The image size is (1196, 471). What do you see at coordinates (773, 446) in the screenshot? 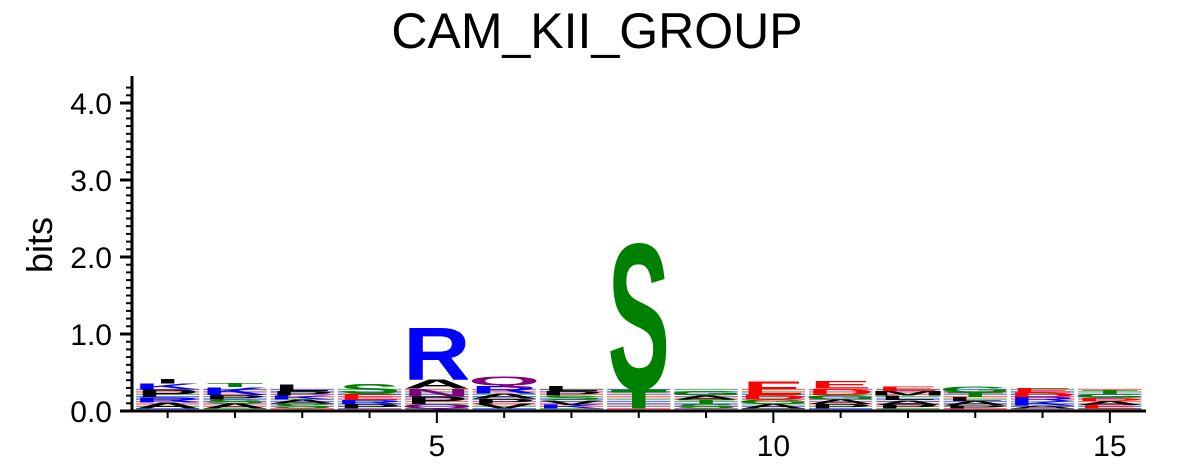
I see `x-tick-label: 10` at bounding box center [773, 446].